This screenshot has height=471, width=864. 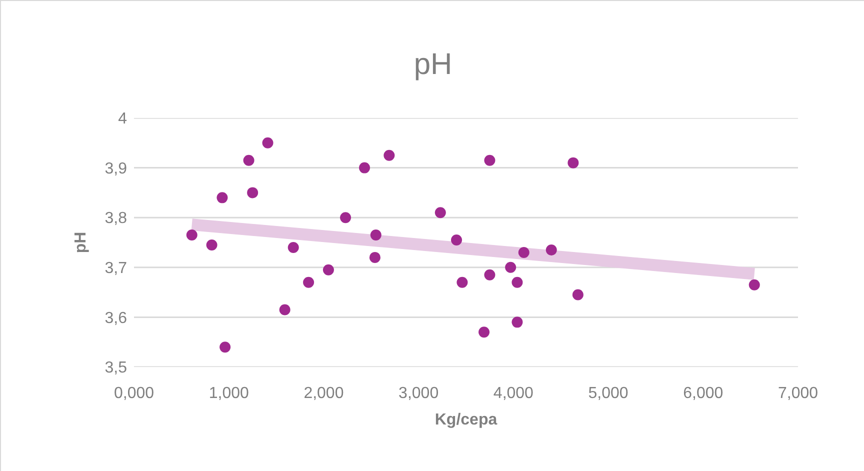 What do you see at coordinates (433, 64) in the screenshot?
I see `chart-title: pH` at bounding box center [433, 64].